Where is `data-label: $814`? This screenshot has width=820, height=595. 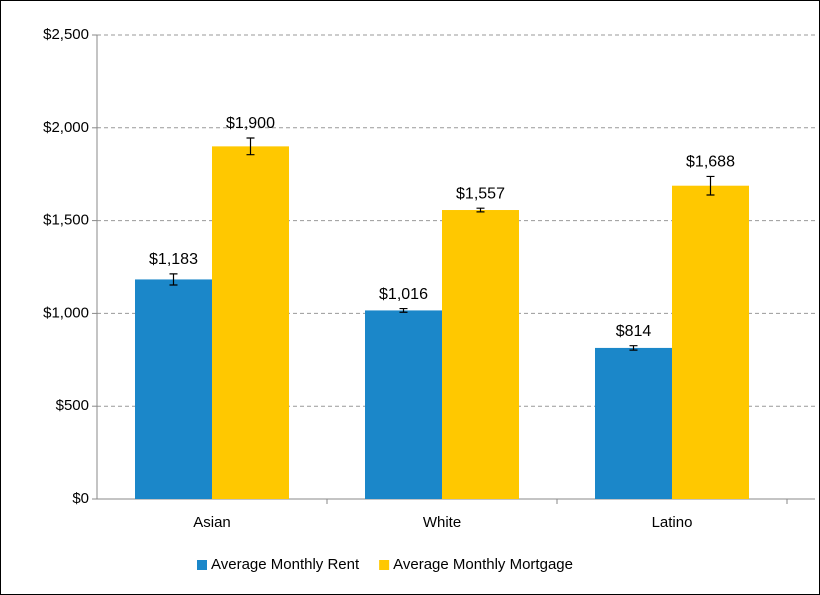 data-label: $814 is located at coordinates (634, 331).